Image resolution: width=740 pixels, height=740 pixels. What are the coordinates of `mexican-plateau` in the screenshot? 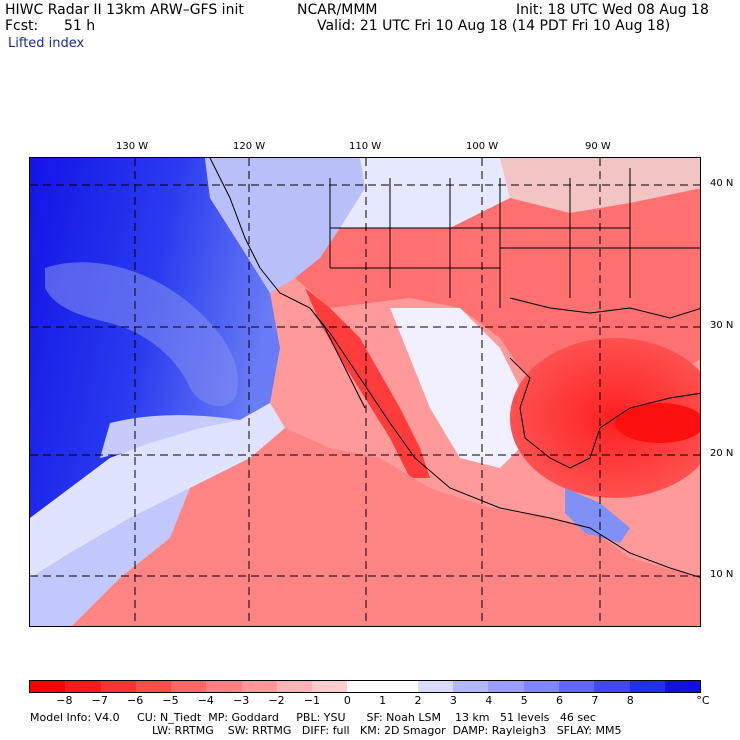 It's located at (460, 388).